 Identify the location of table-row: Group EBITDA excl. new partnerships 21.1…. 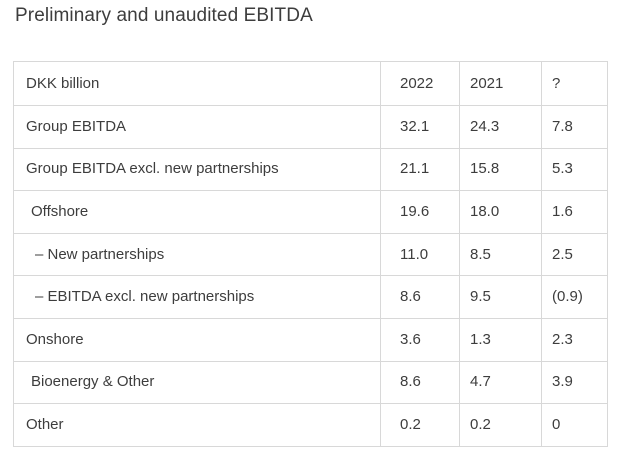
(310, 169).